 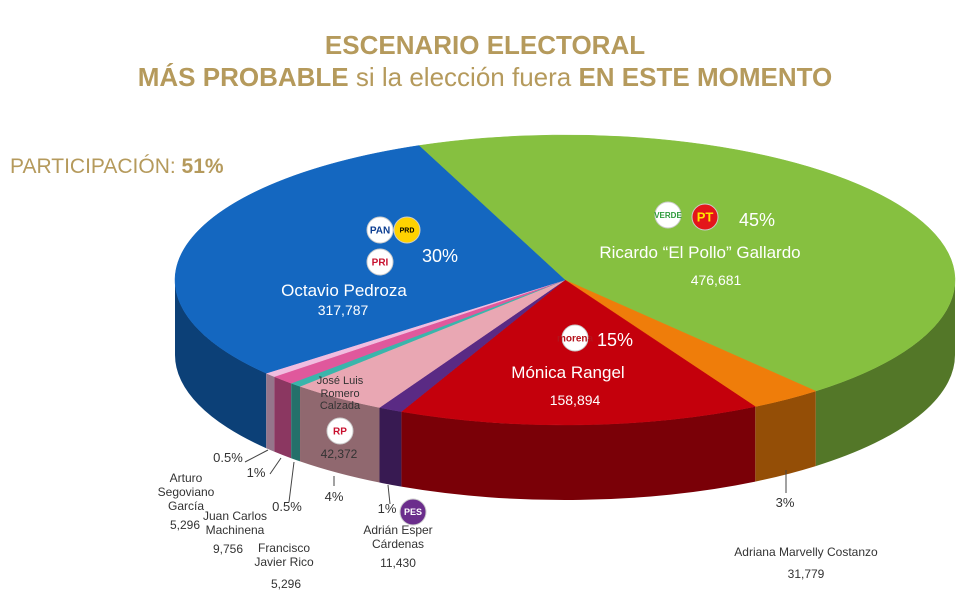 What do you see at coordinates (243, 77) in the screenshot?
I see `subtitle-part: MÁS PROBABLE` at bounding box center [243, 77].